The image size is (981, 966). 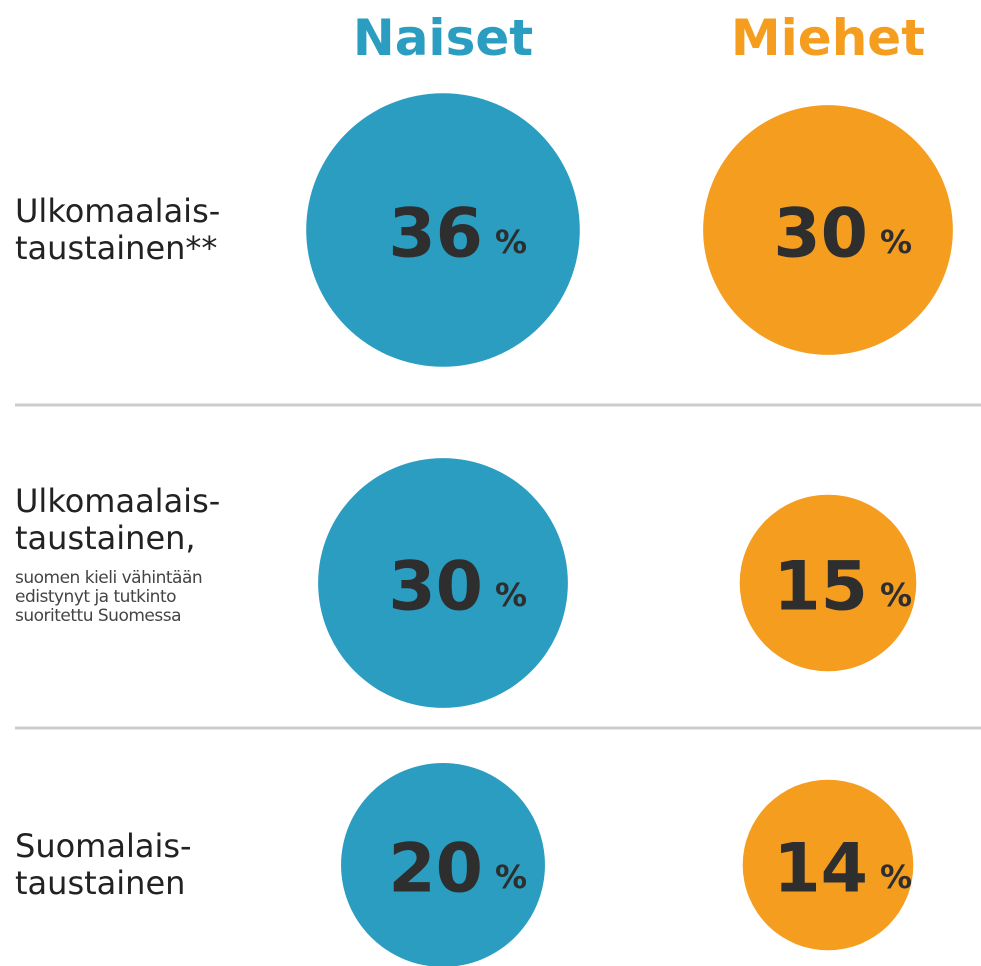 I want to click on column-header: Miehet, so click(x=828, y=38).